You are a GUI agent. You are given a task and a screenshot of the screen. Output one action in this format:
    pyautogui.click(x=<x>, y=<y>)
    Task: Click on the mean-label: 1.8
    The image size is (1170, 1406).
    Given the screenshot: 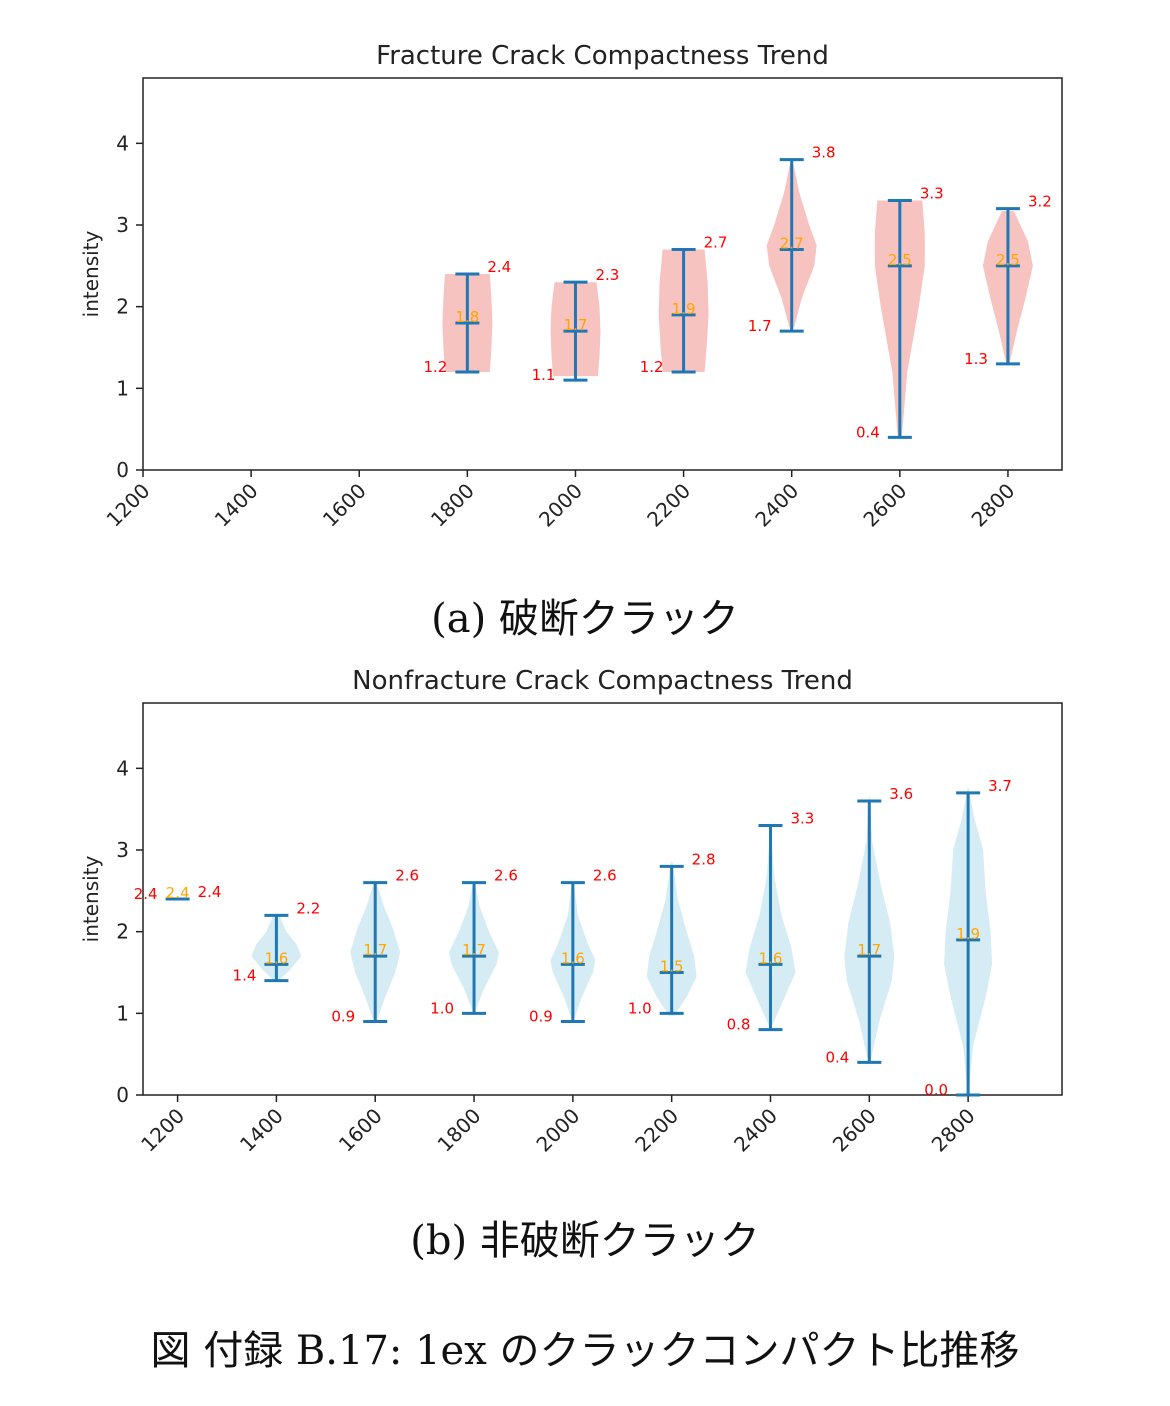 What is the action you would take?
    pyautogui.click(x=467, y=317)
    